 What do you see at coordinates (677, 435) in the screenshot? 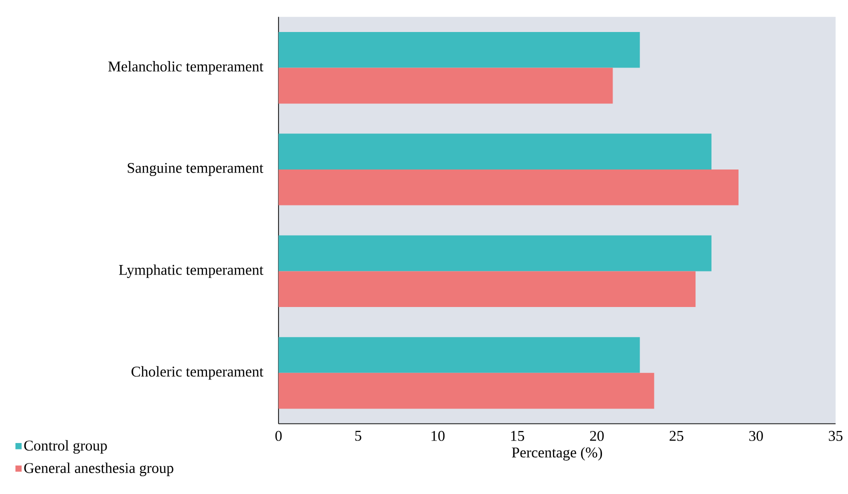
I see `x-tick-label: 25` at bounding box center [677, 435].